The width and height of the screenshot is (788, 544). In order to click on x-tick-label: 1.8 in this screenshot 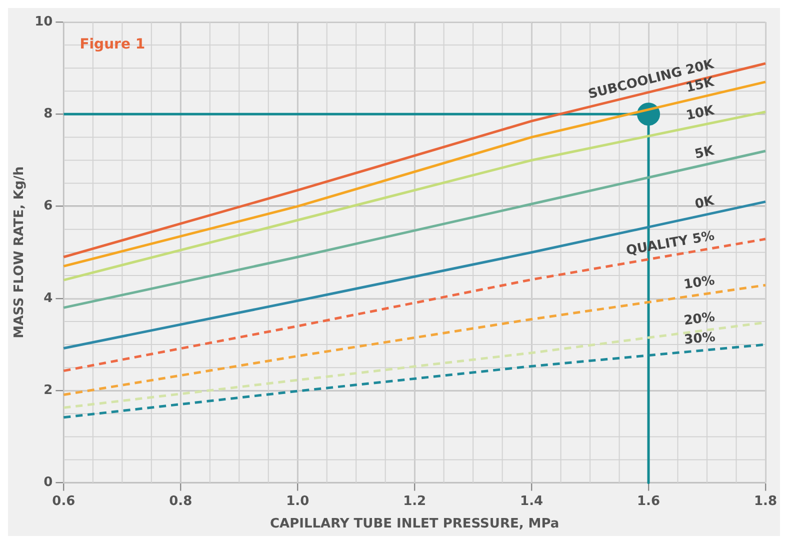, I will do `click(765, 501)`.